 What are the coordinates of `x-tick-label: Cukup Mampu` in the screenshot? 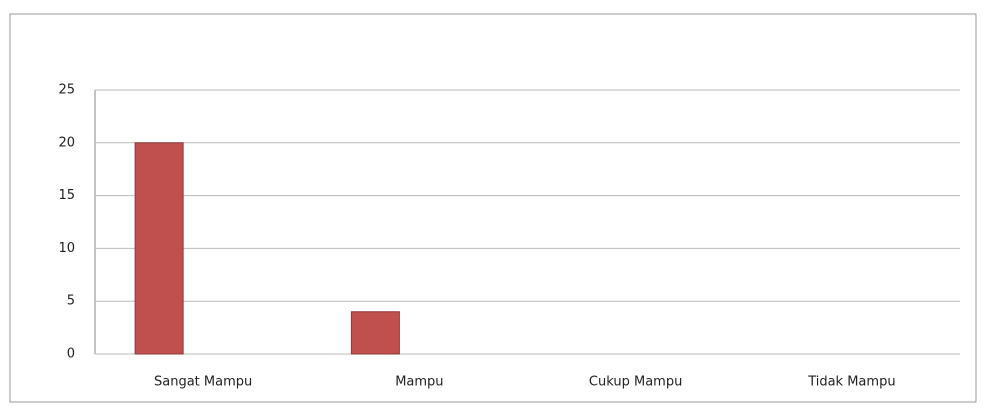 It's located at (635, 382).